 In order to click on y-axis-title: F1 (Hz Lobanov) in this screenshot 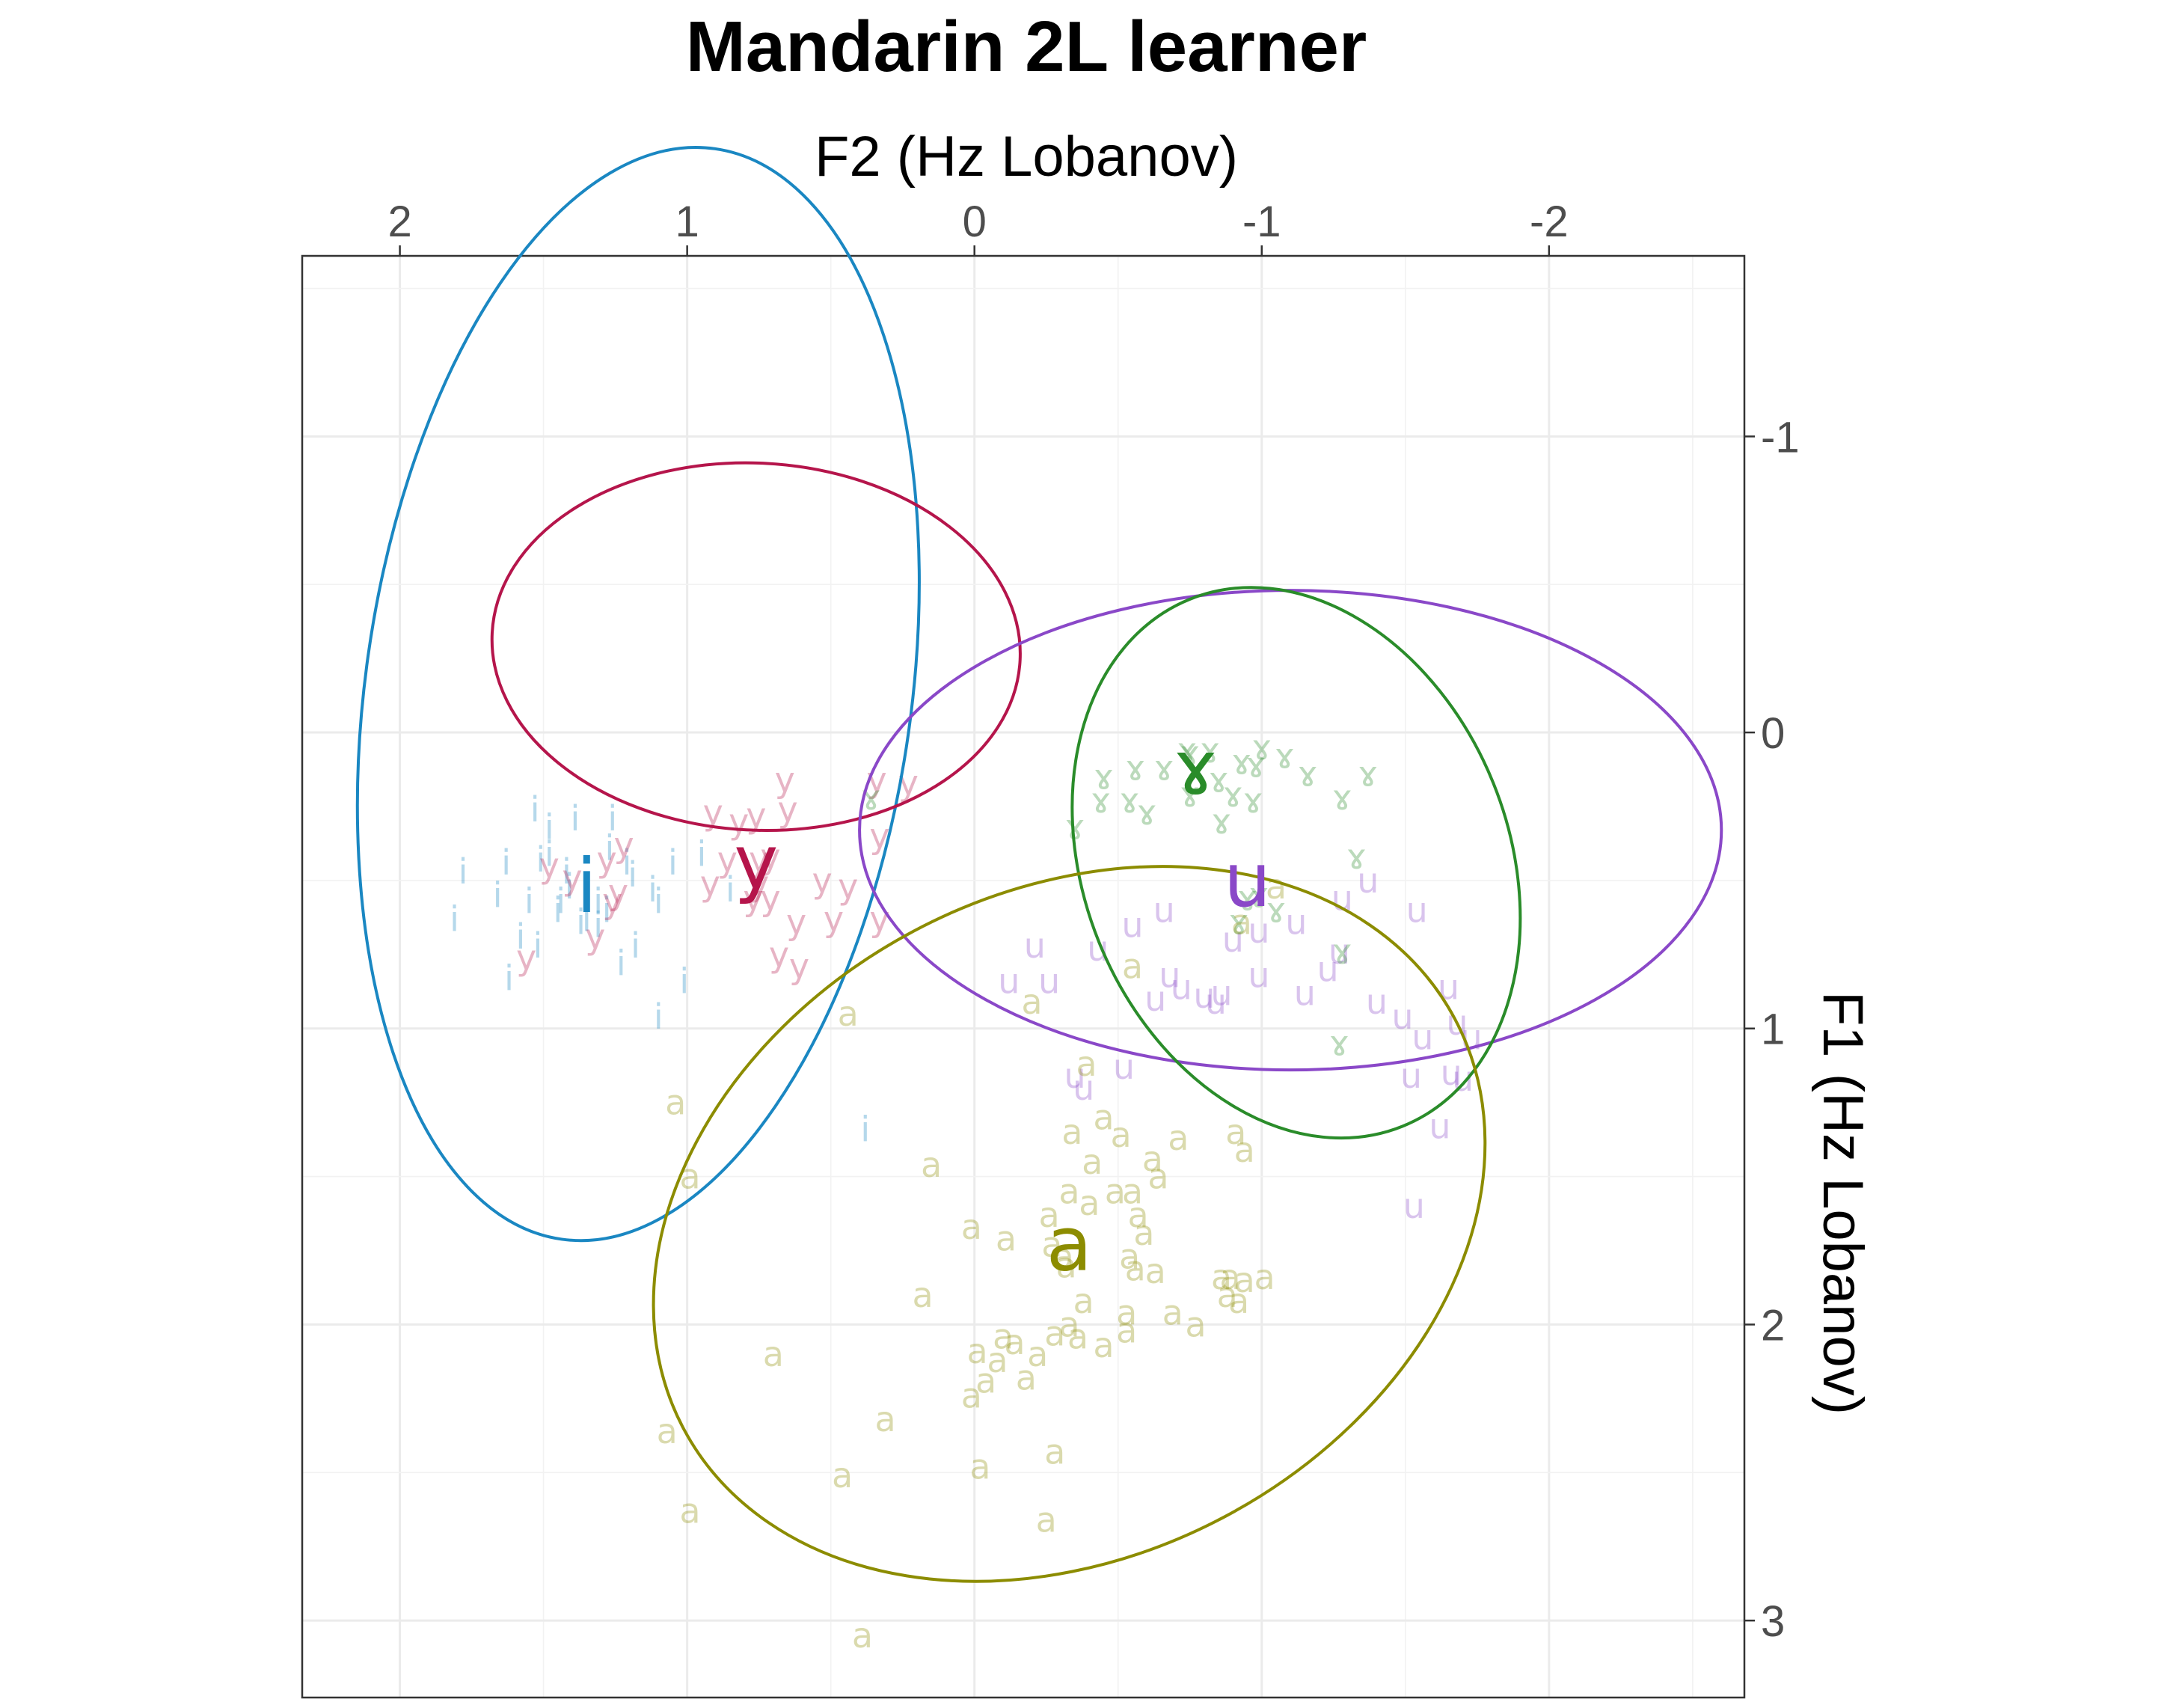, I will do `click(1843, 1203)`.